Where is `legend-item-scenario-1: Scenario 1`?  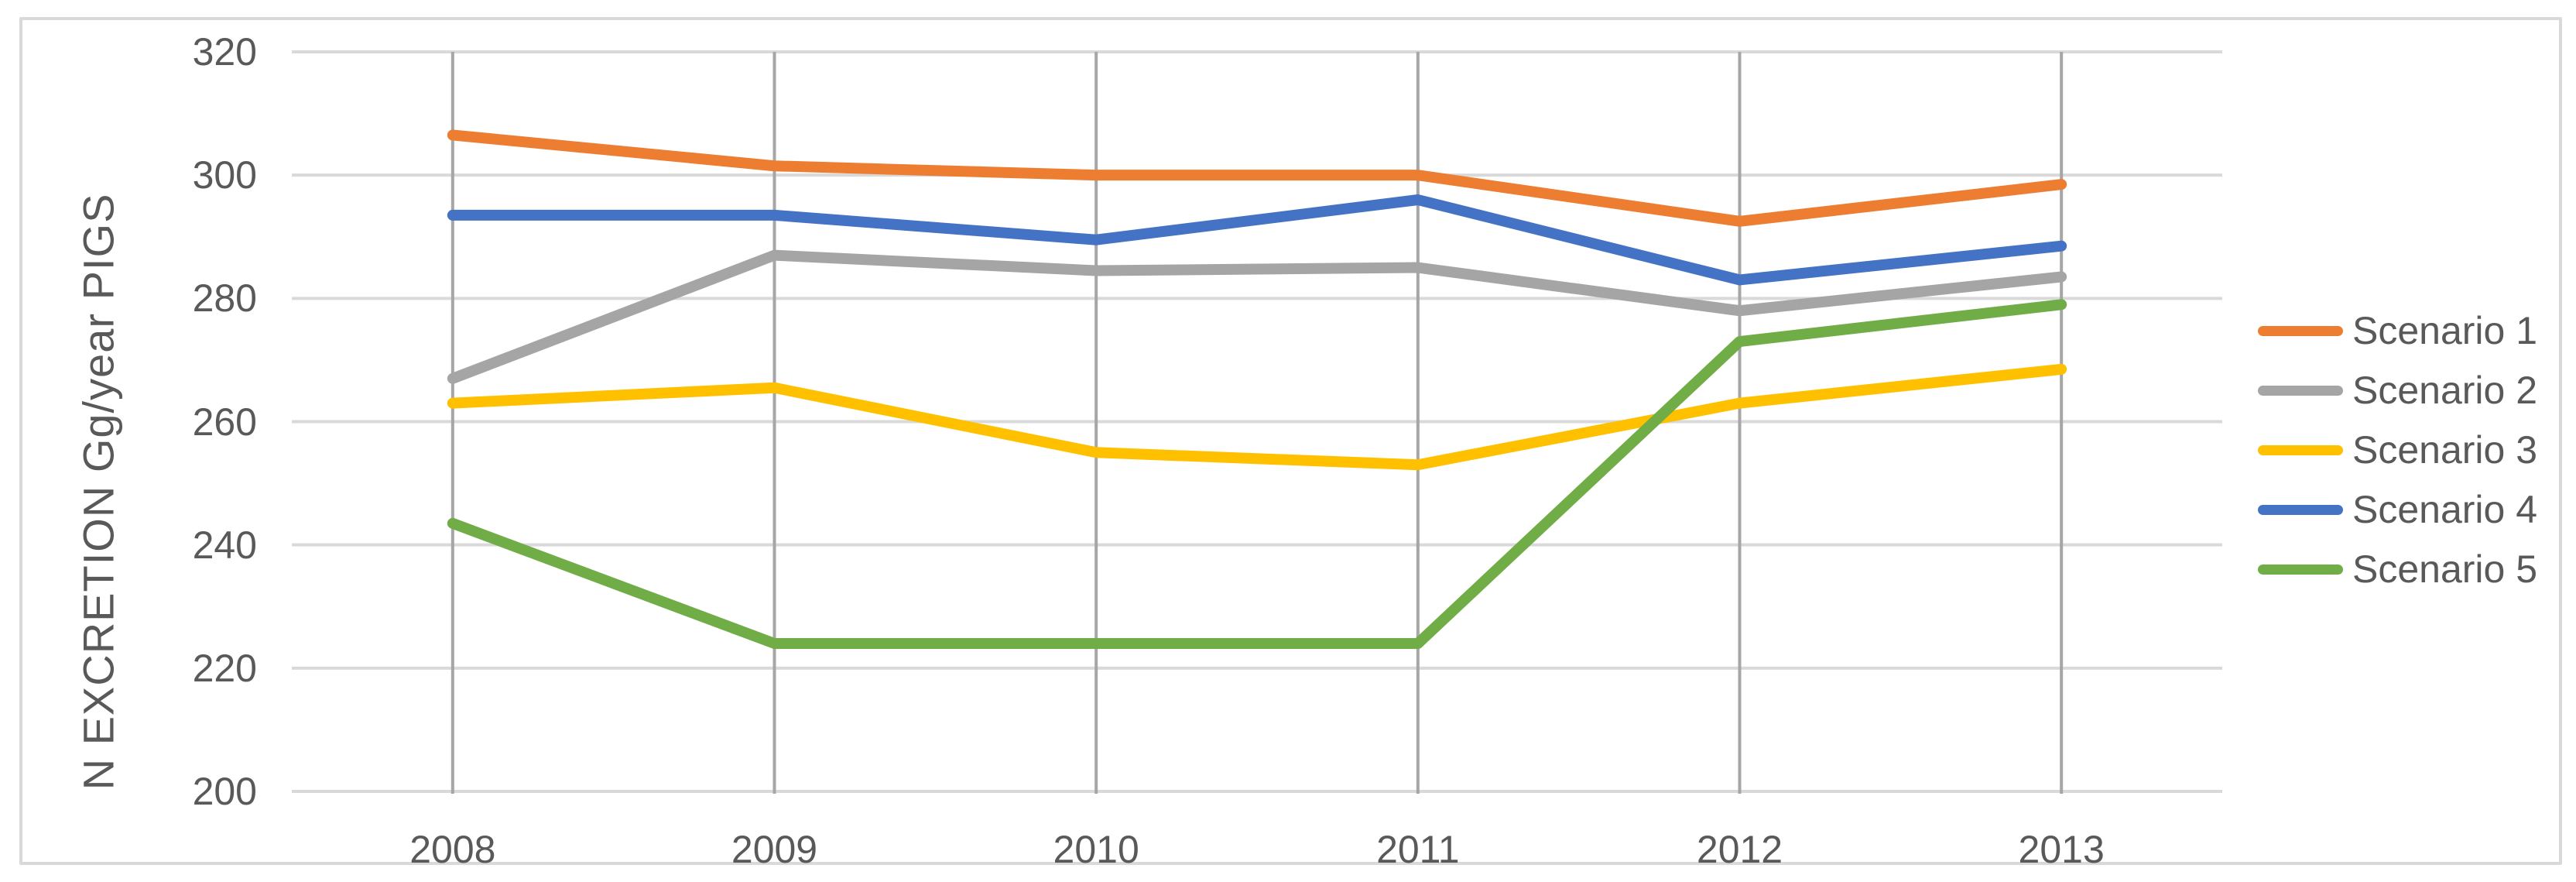 legend-item-scenario-1: Scenario 1 is located at coordinates (2397, 330).